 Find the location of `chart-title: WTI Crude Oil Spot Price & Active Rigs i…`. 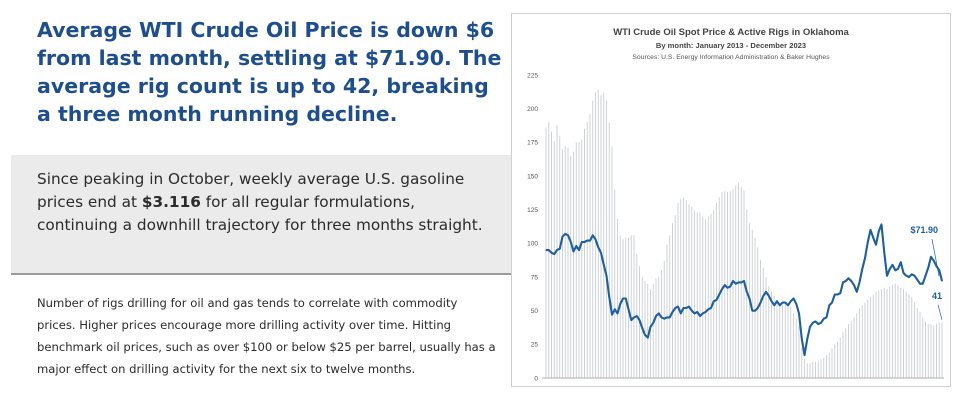

chart-title: WTI Crude Oil Spot Price & Active Rigs i… is located at coordinates (731, 32).